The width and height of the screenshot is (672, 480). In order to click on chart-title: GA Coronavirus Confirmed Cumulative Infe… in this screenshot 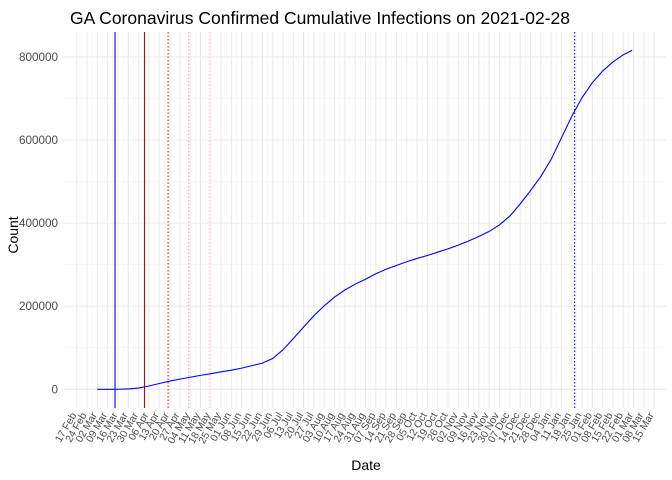, I will do `click(320, 18)`.